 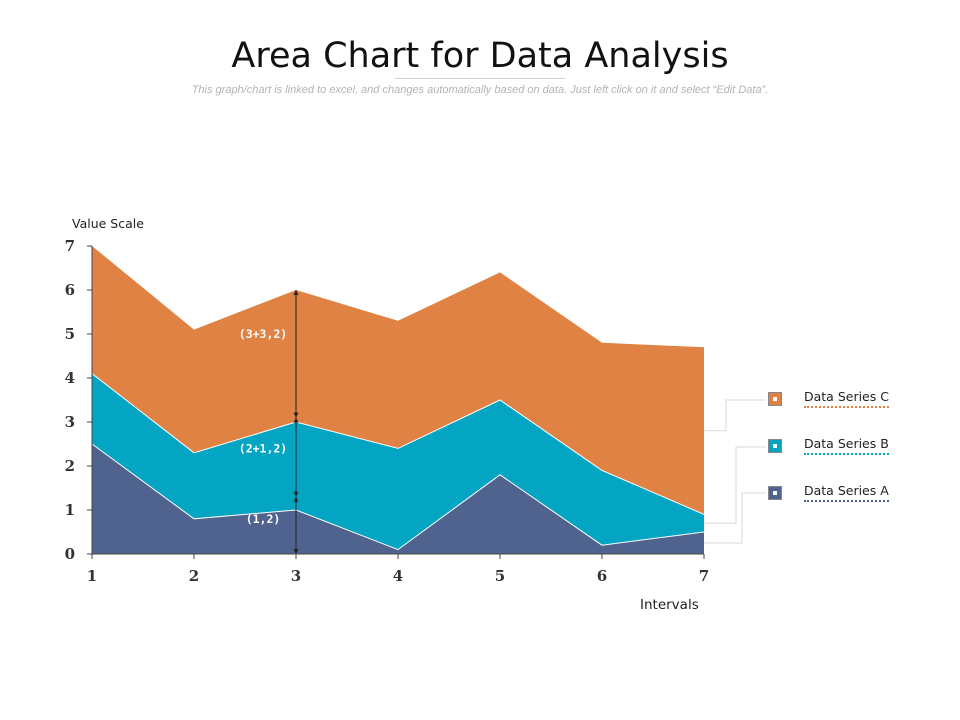 What do you see at coordinates (194, 576) in the screenshot?
I see `x-tick-label: 2` at bounding box center [194, 576].